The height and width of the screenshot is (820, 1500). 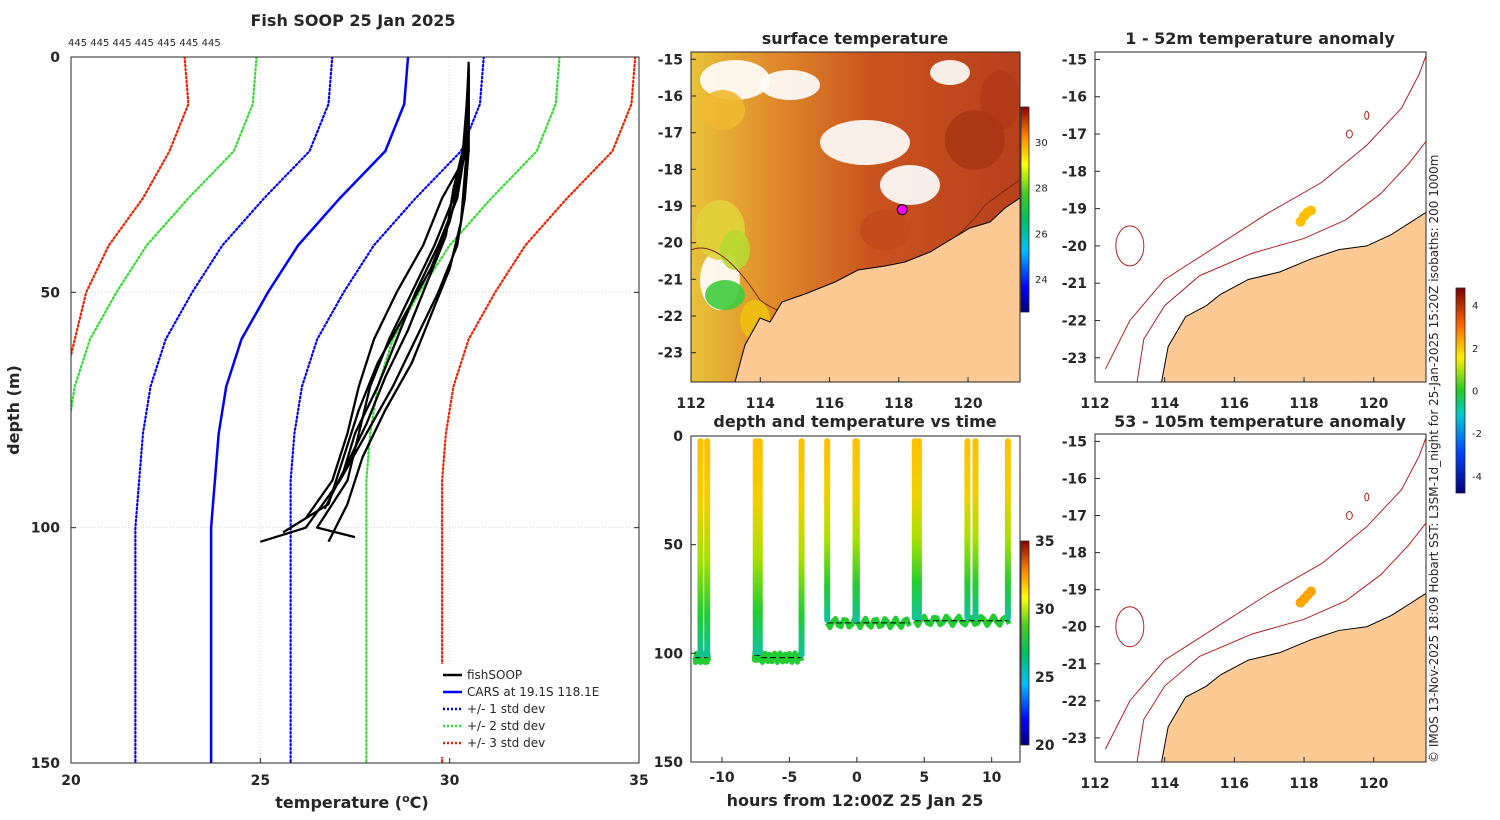 What do you see at coordinates (260, 781) in the screenshot?
I see `profile-xtick-label: 25` at bounding box center [260, 781].